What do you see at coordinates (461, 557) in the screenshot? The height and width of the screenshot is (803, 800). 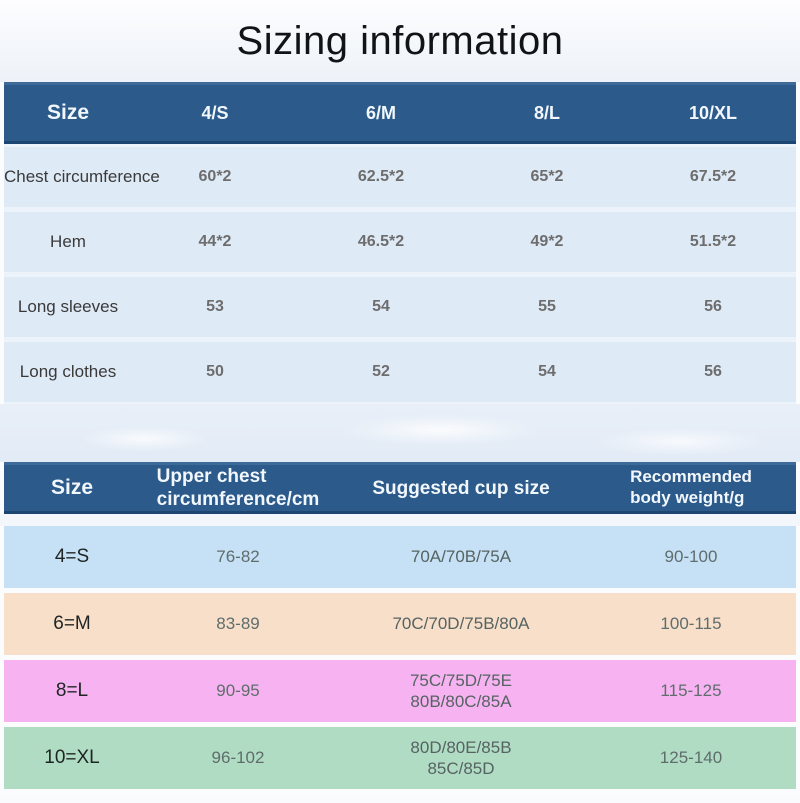 I see `row-cup-value: 70A/70B/75A` at bounding box center [461, 557].